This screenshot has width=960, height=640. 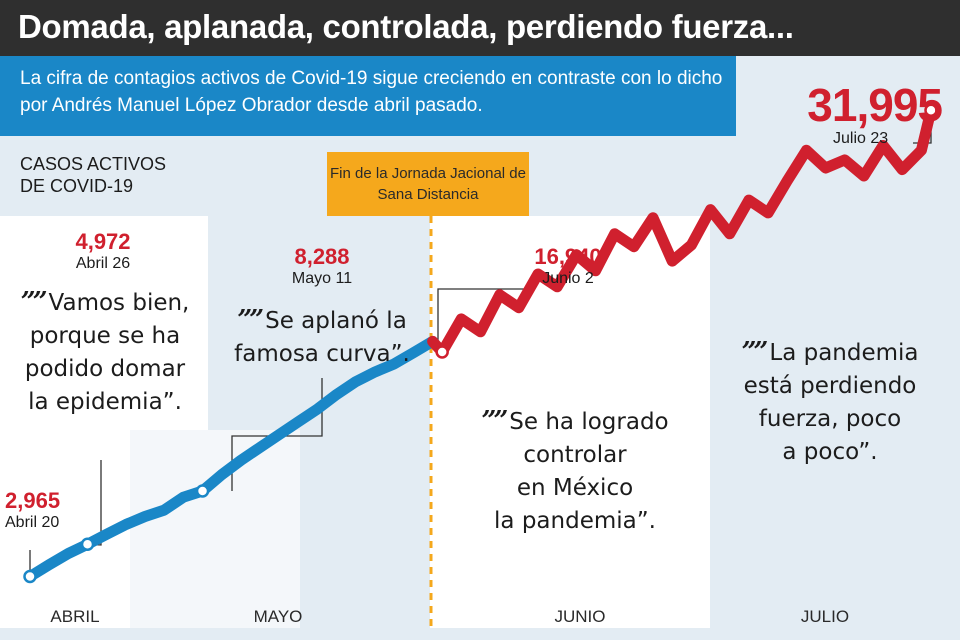 What do you see at coordinates (589, 422) in the screenshot?
I see `quote-3-line-0: Se ha logrado` at bounding box center [589, 422].